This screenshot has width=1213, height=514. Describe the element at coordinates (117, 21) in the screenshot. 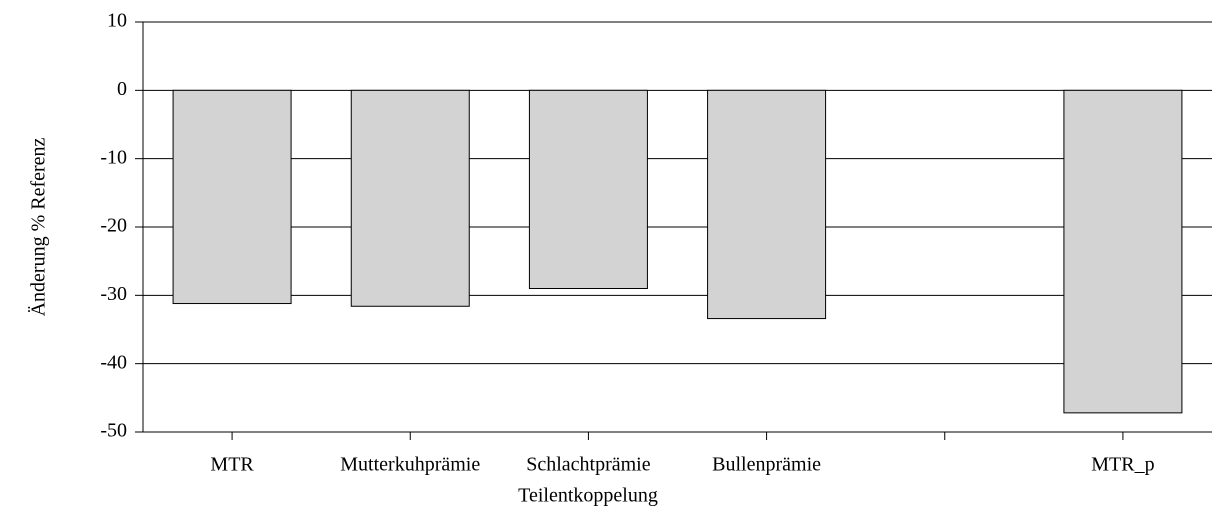

I see `y-tick-label: 10` at that location.